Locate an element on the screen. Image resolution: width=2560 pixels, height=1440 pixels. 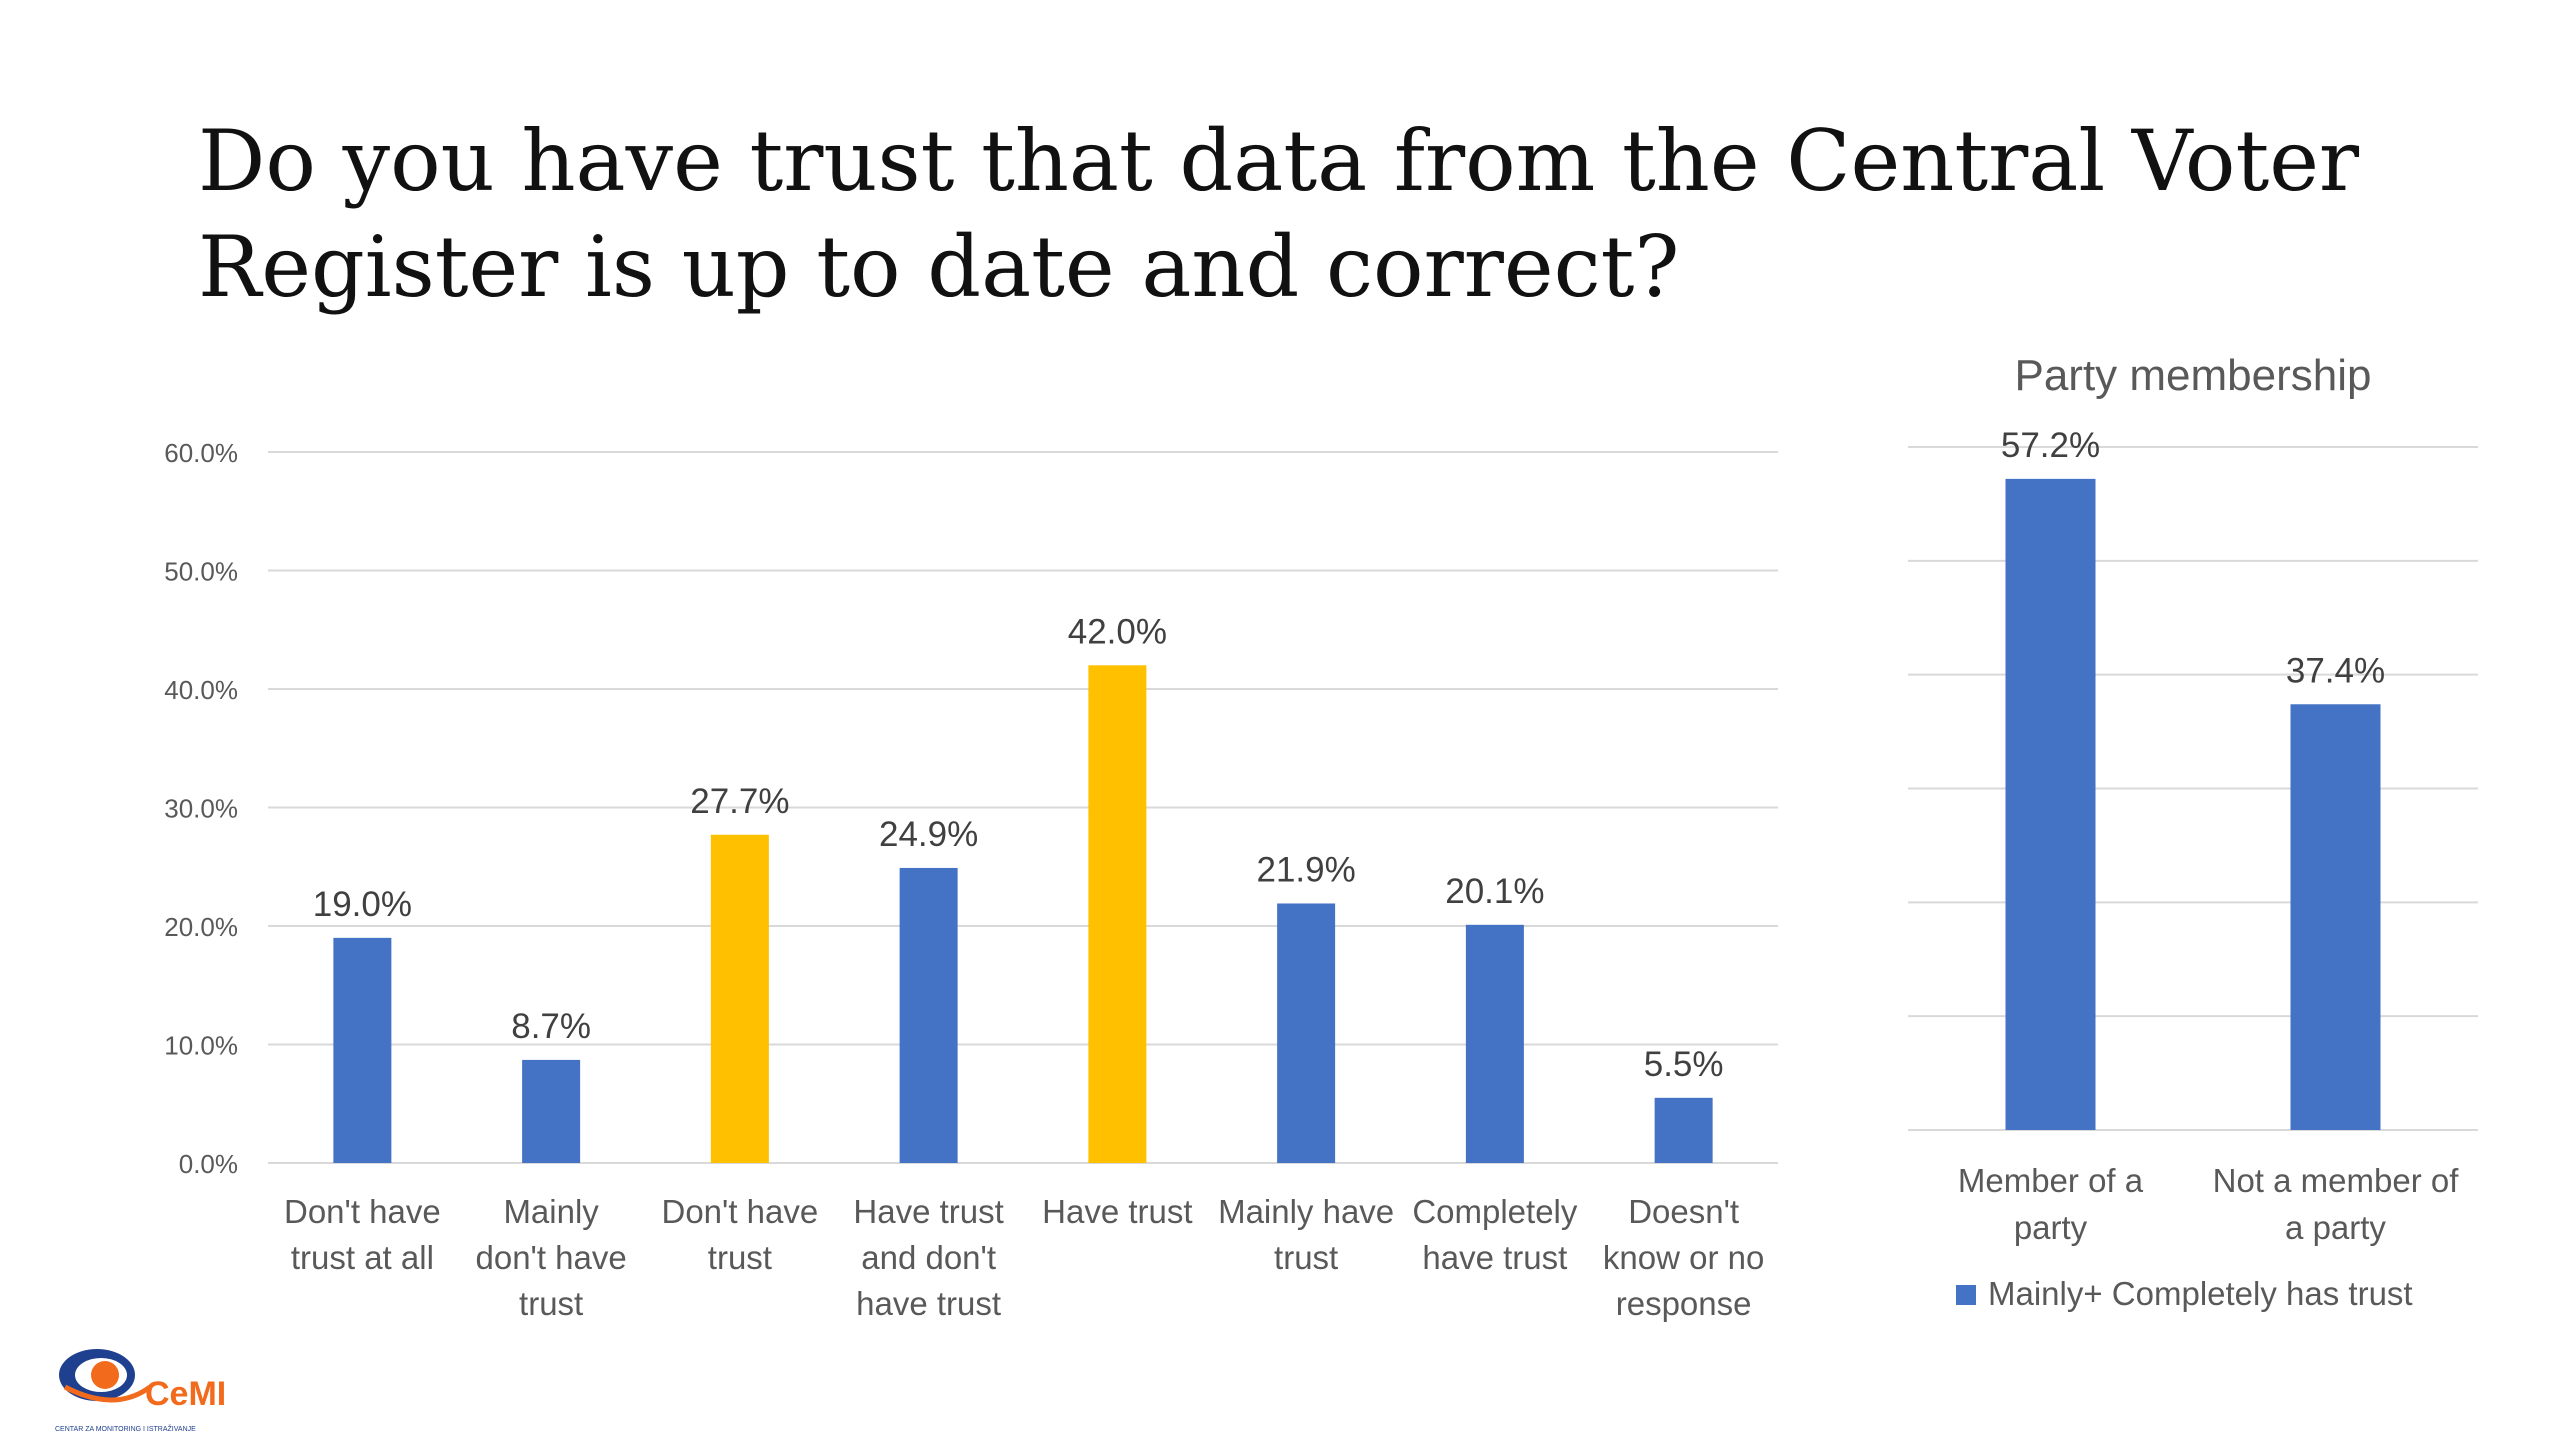
y-tick-label: 20.0% is located at coordinates (201, 927).